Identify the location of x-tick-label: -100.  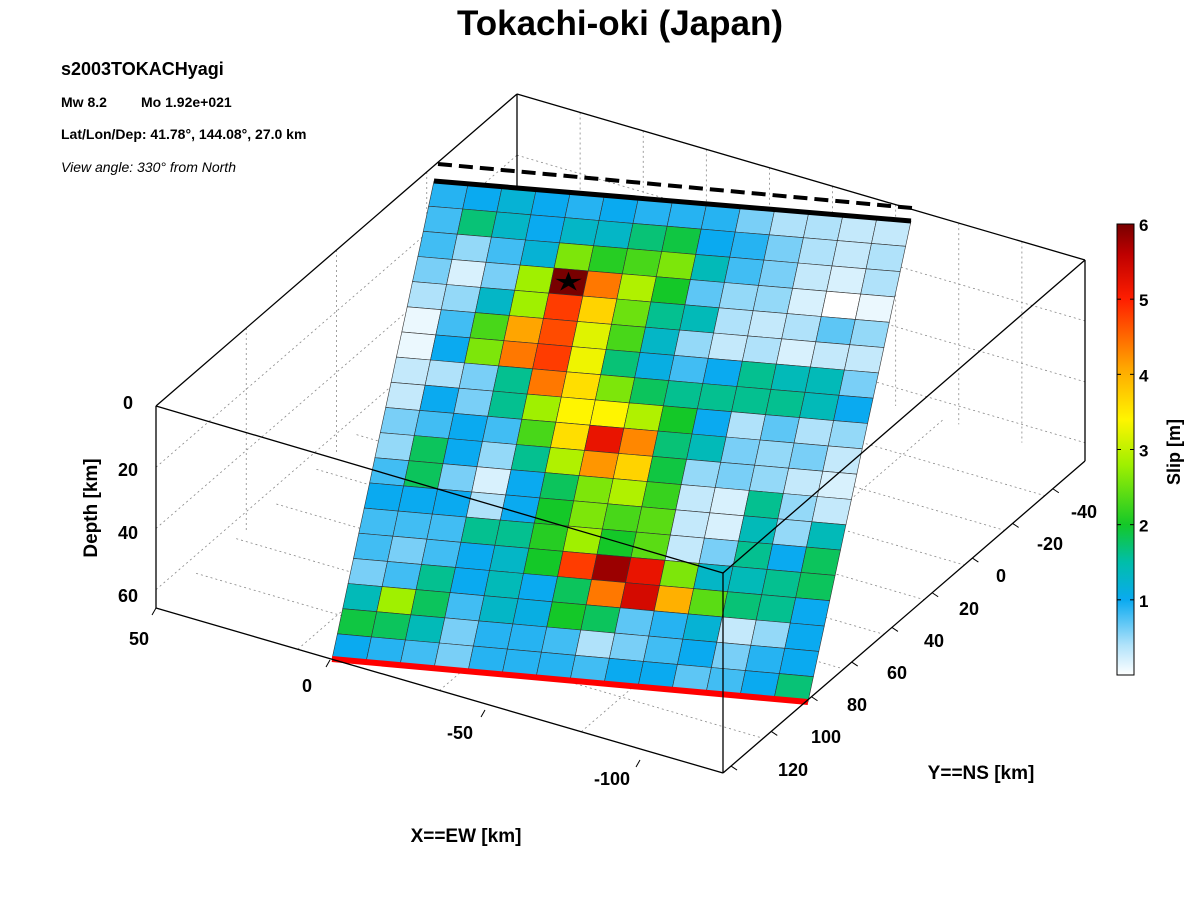
(612, 779).